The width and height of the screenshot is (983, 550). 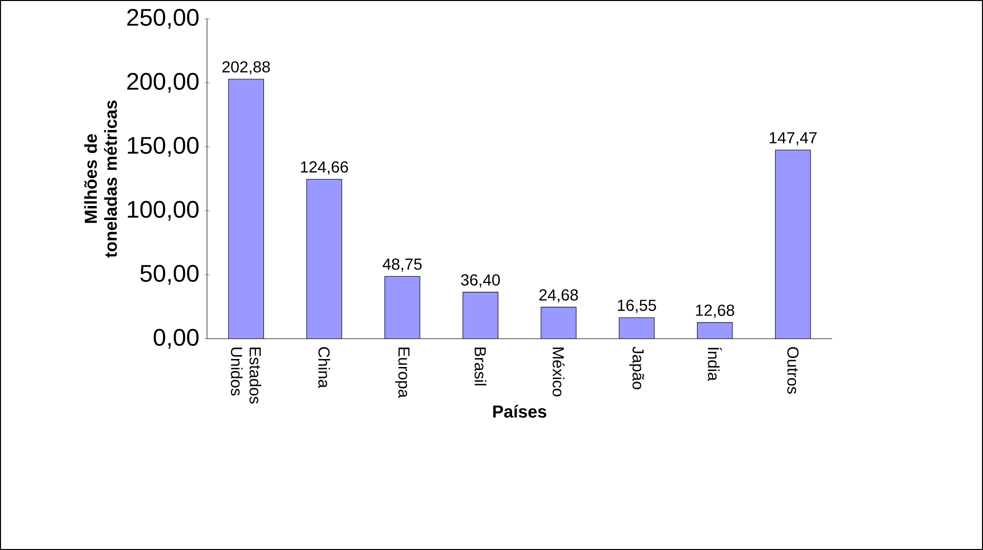 I want to click on y-tick-label: 50,00, so click(x=169, y=274).